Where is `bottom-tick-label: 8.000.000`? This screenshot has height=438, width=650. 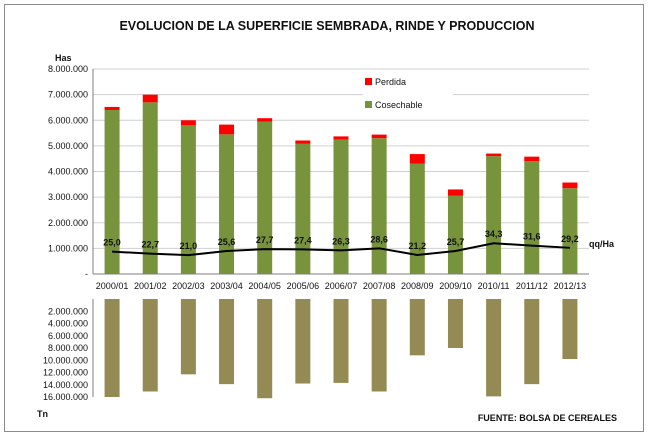
bottom-tick-label: 8.000.000 is located at coordinates (68, 348).